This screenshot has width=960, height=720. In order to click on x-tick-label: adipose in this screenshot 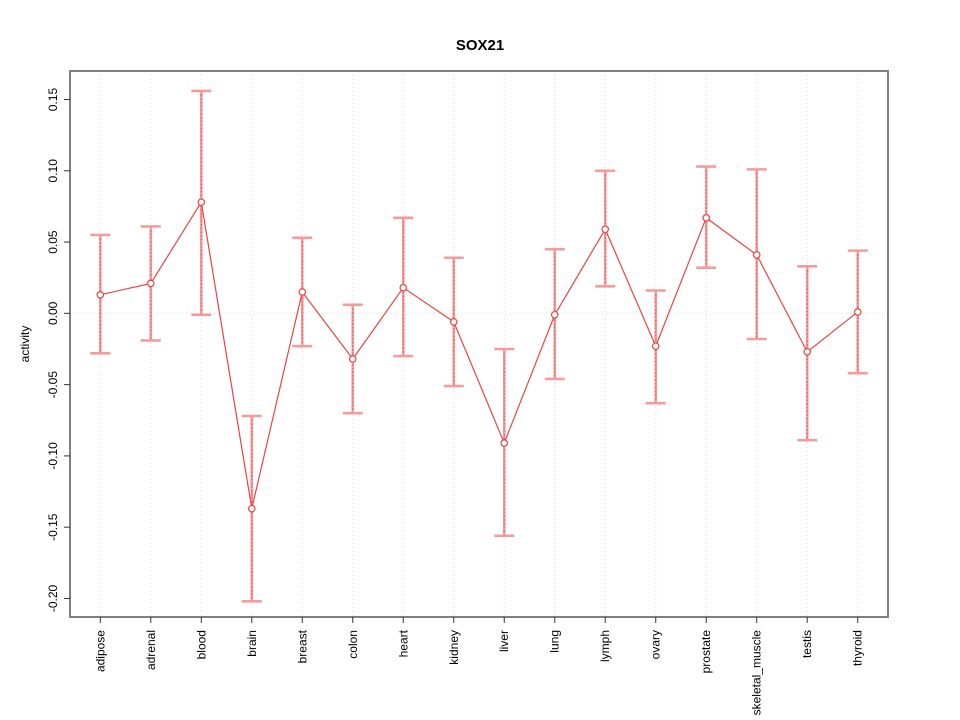, I will do `click(100, 651)`.